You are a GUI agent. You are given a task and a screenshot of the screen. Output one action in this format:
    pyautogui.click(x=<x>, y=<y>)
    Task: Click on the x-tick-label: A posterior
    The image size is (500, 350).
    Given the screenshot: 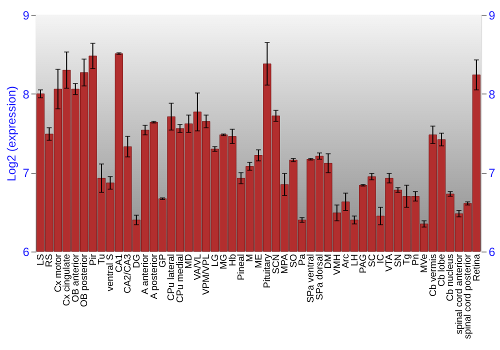 What is the action you would take?
    pyautogui.click(x=154, y=277)
    